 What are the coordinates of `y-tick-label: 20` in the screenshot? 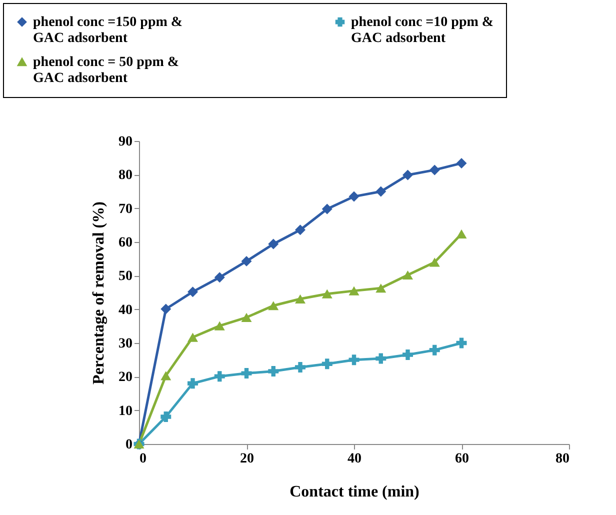 It's located at (125, 378).